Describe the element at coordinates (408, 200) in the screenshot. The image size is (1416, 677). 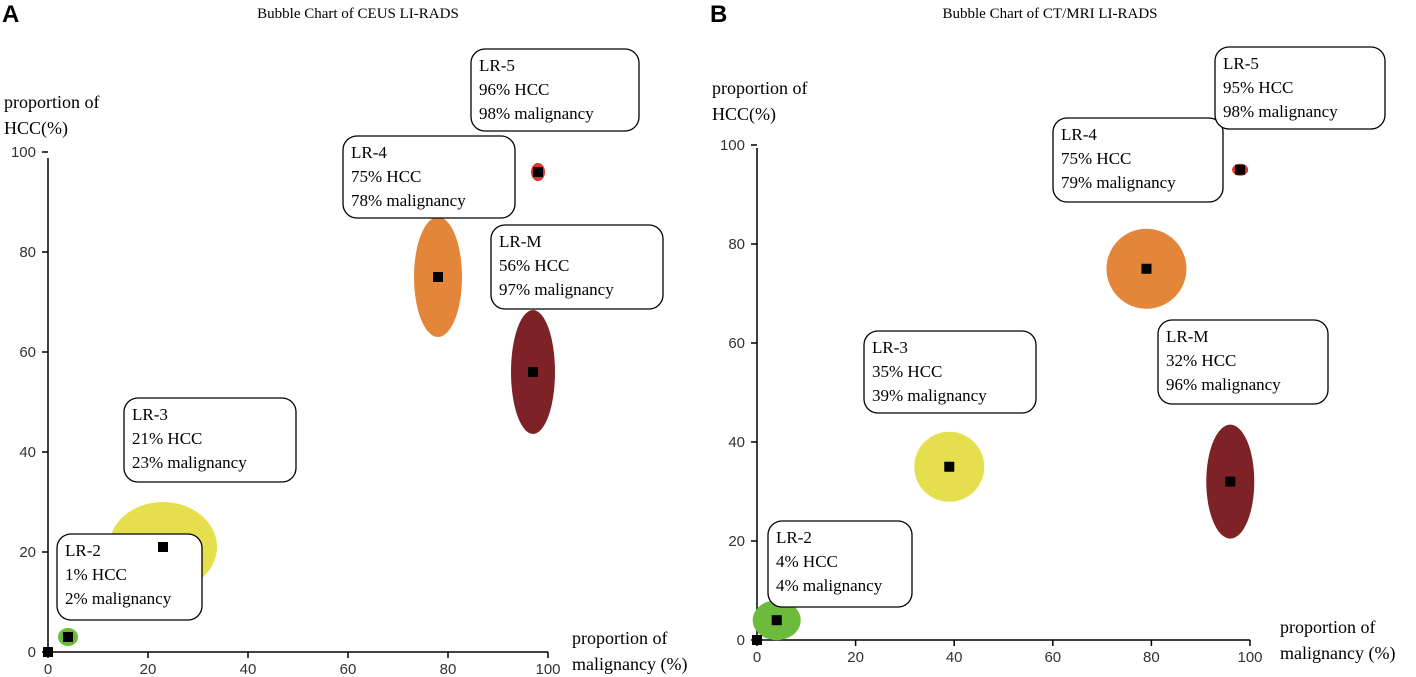
I see `annotation-line: 78% malignancy` at that location.